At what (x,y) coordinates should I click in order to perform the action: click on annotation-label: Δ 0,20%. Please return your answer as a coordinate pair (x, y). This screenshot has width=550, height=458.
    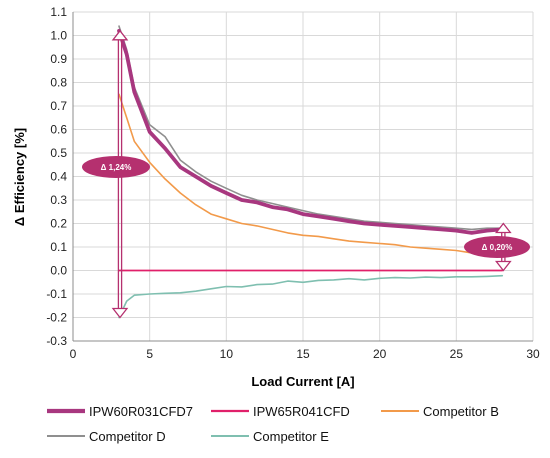
    Looking at the image, I should click on (497, 247).